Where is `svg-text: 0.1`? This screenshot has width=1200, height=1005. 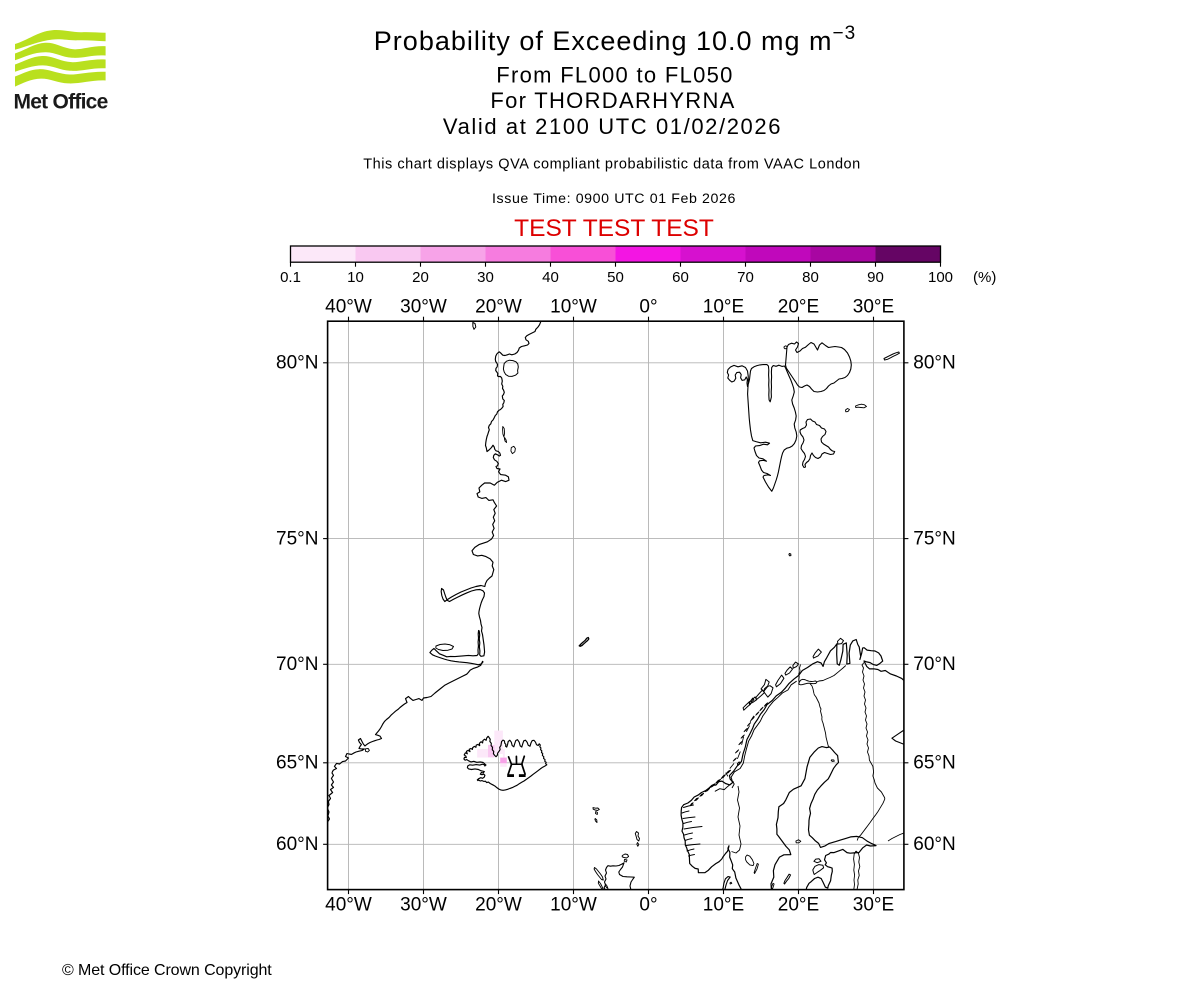 svg-text: 0.1 is located at coordinates (290, 277).